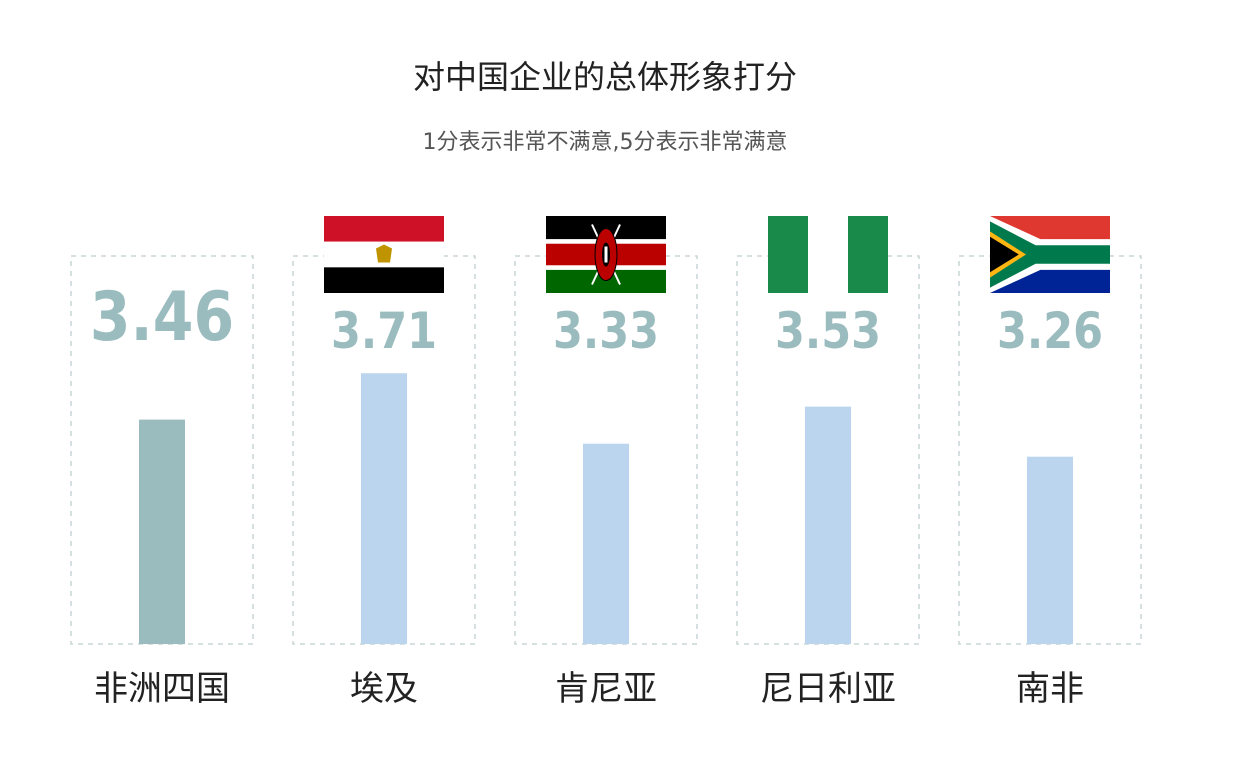 The height and width of the screenshot is (784, 1250). Describe the element at coordinates (384, 254) in the screenshot. I see `egypt-flag-icon` at that location.